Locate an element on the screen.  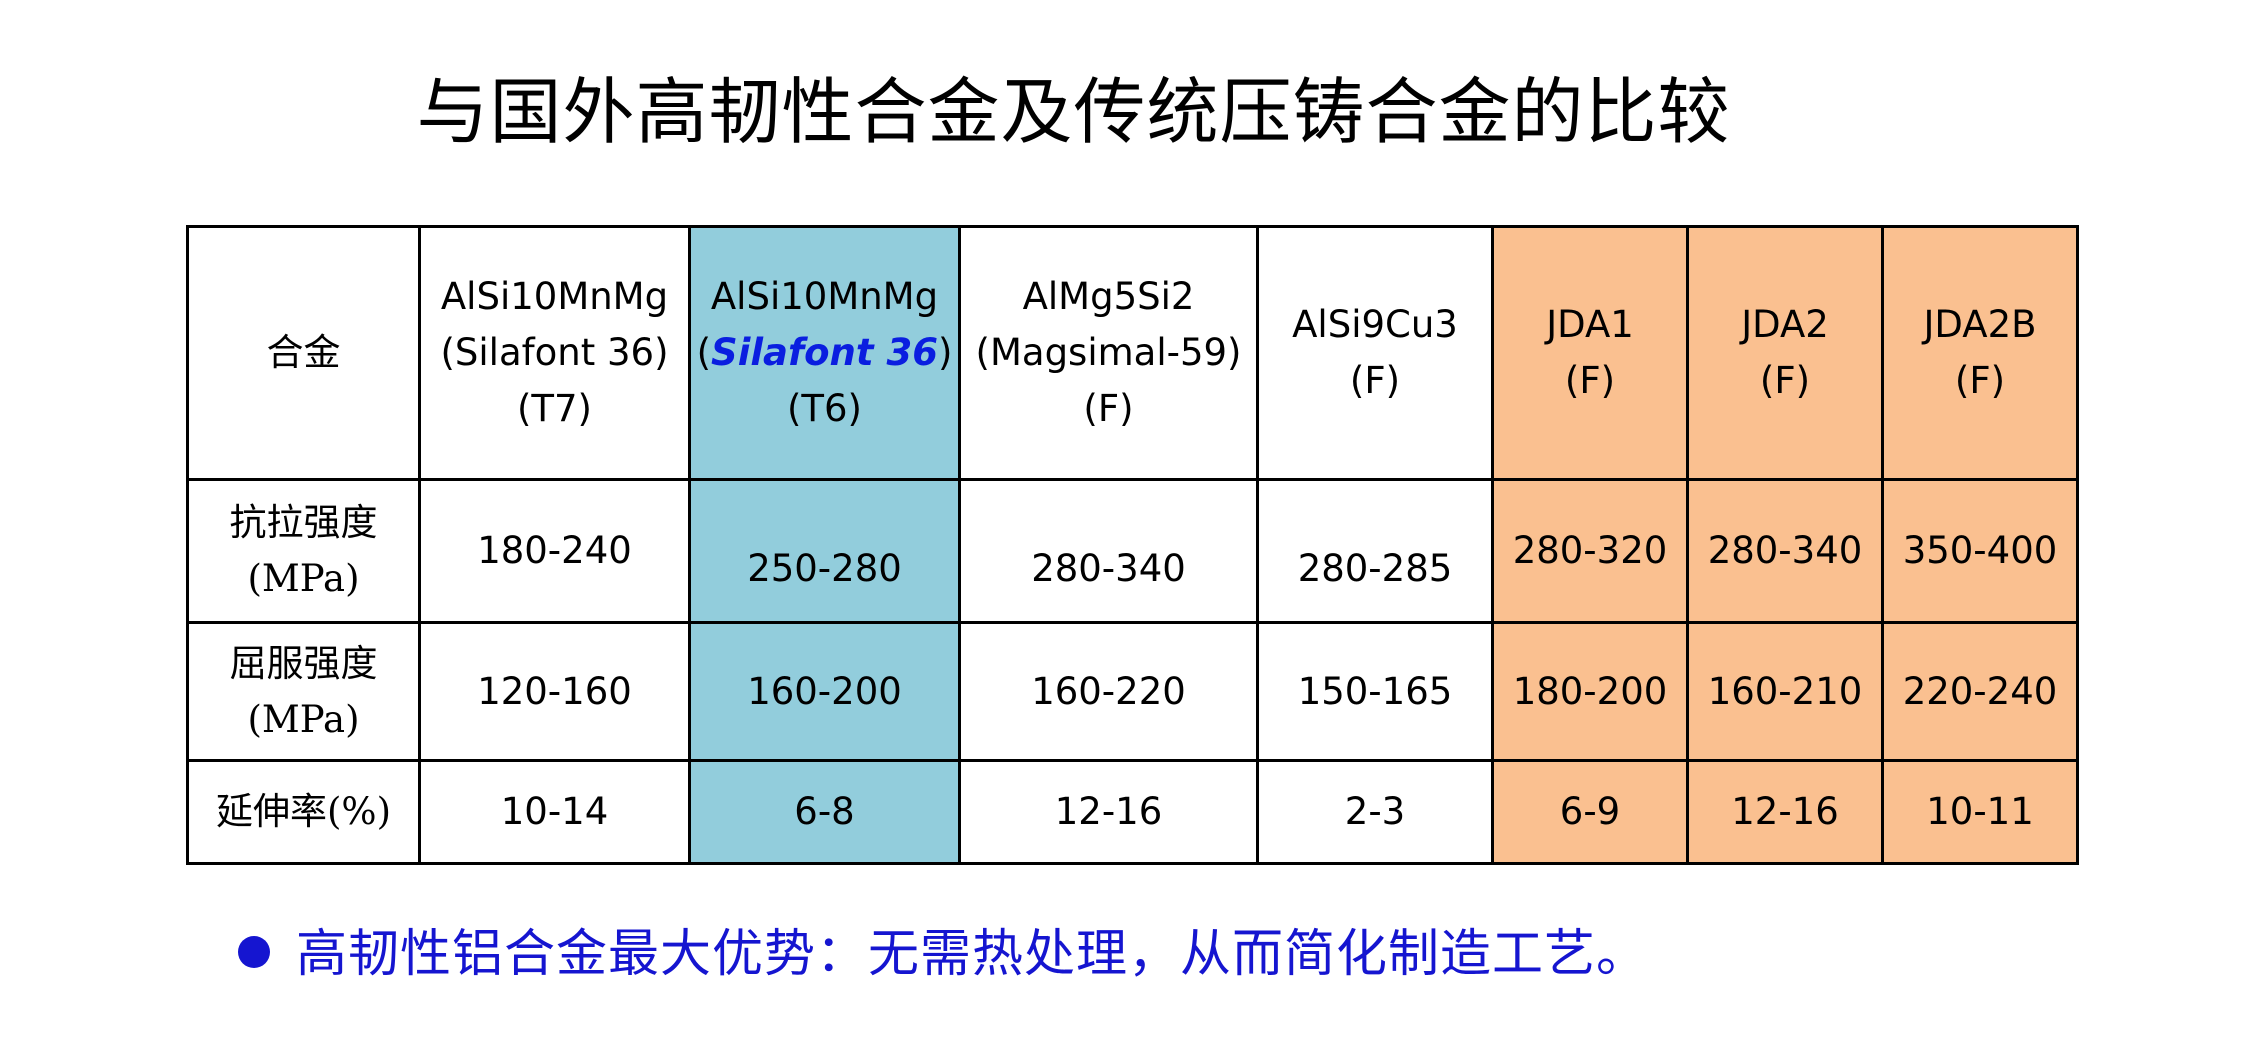
bullet-point: 高韧性铝合金最大优势：无需热处理，从而简化制造工艺。 is located at coordinates (943, 955).